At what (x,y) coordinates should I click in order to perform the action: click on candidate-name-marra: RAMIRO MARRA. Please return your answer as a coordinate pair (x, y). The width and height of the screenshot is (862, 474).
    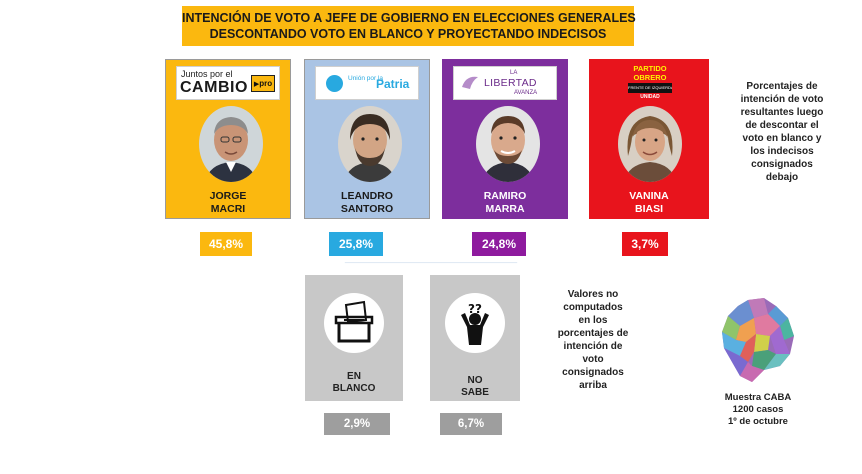
    Looking at the image, I should click on (505, 203).